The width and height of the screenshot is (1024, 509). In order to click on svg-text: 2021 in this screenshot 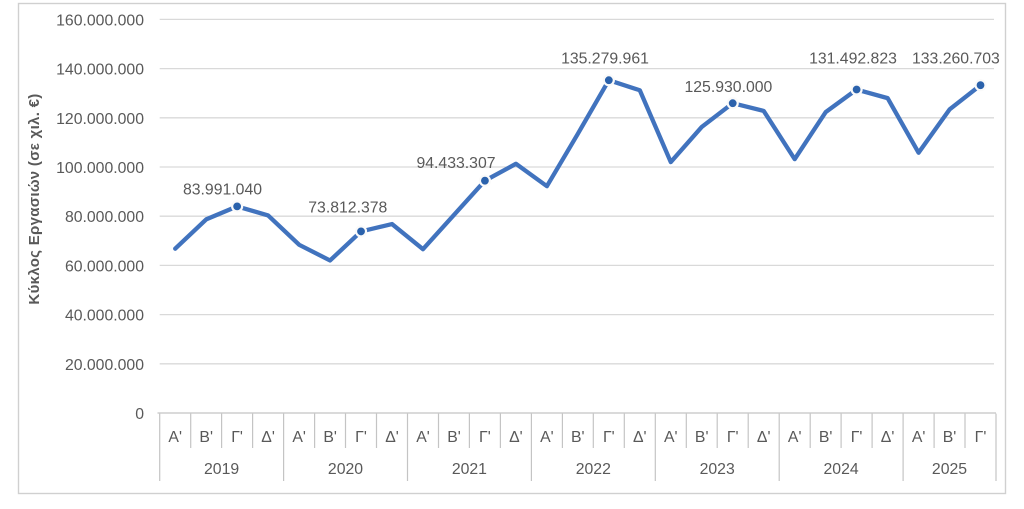, I will do `click(469, 469)`.